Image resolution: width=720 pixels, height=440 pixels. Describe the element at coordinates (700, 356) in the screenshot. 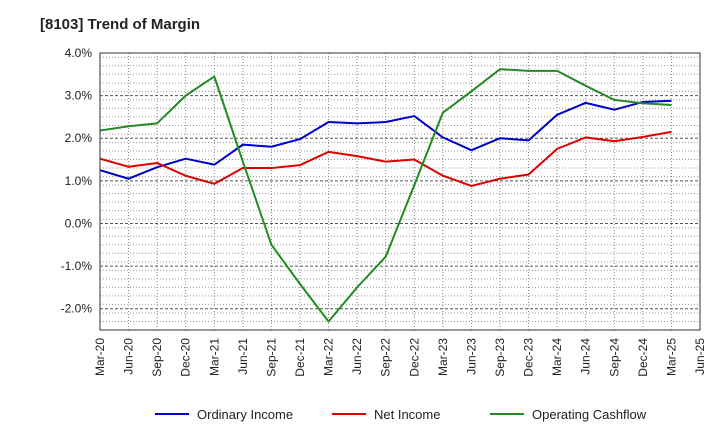

I see `x-tick-label: Jun-25` at that location.